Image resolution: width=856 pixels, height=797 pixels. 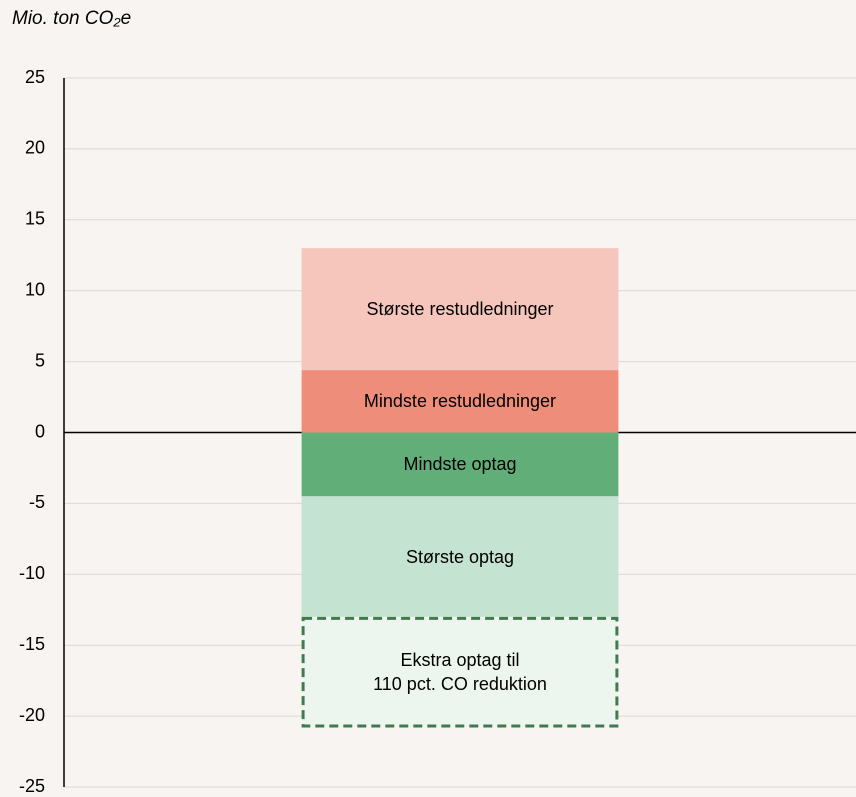 What do you see at coordinates (35, 148) in the screenshot?
I see `y-tick-label: 20` at bounding box center [35, 148].